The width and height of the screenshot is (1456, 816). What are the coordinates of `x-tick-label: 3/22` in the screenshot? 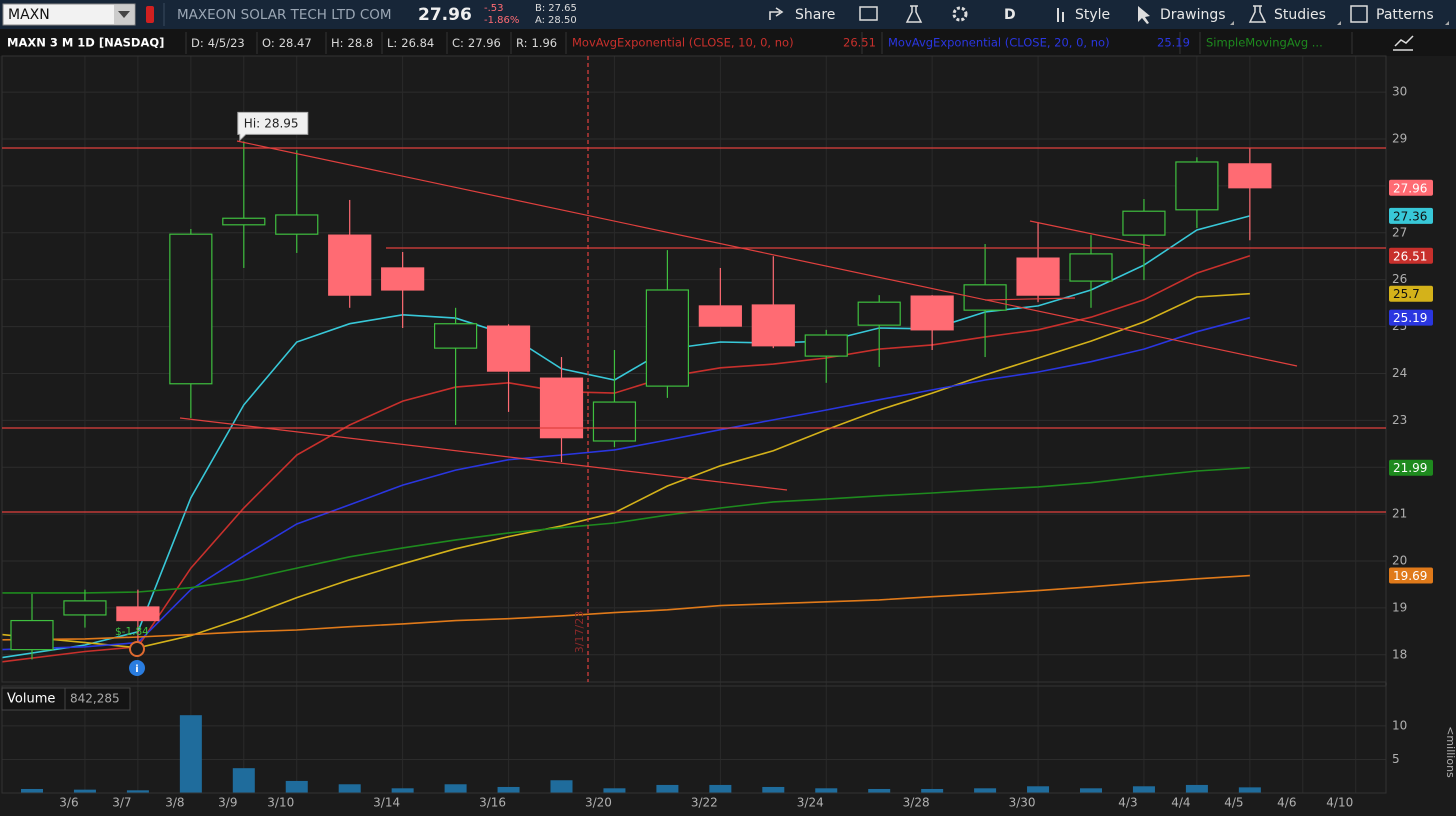 It's located at (704, 803).